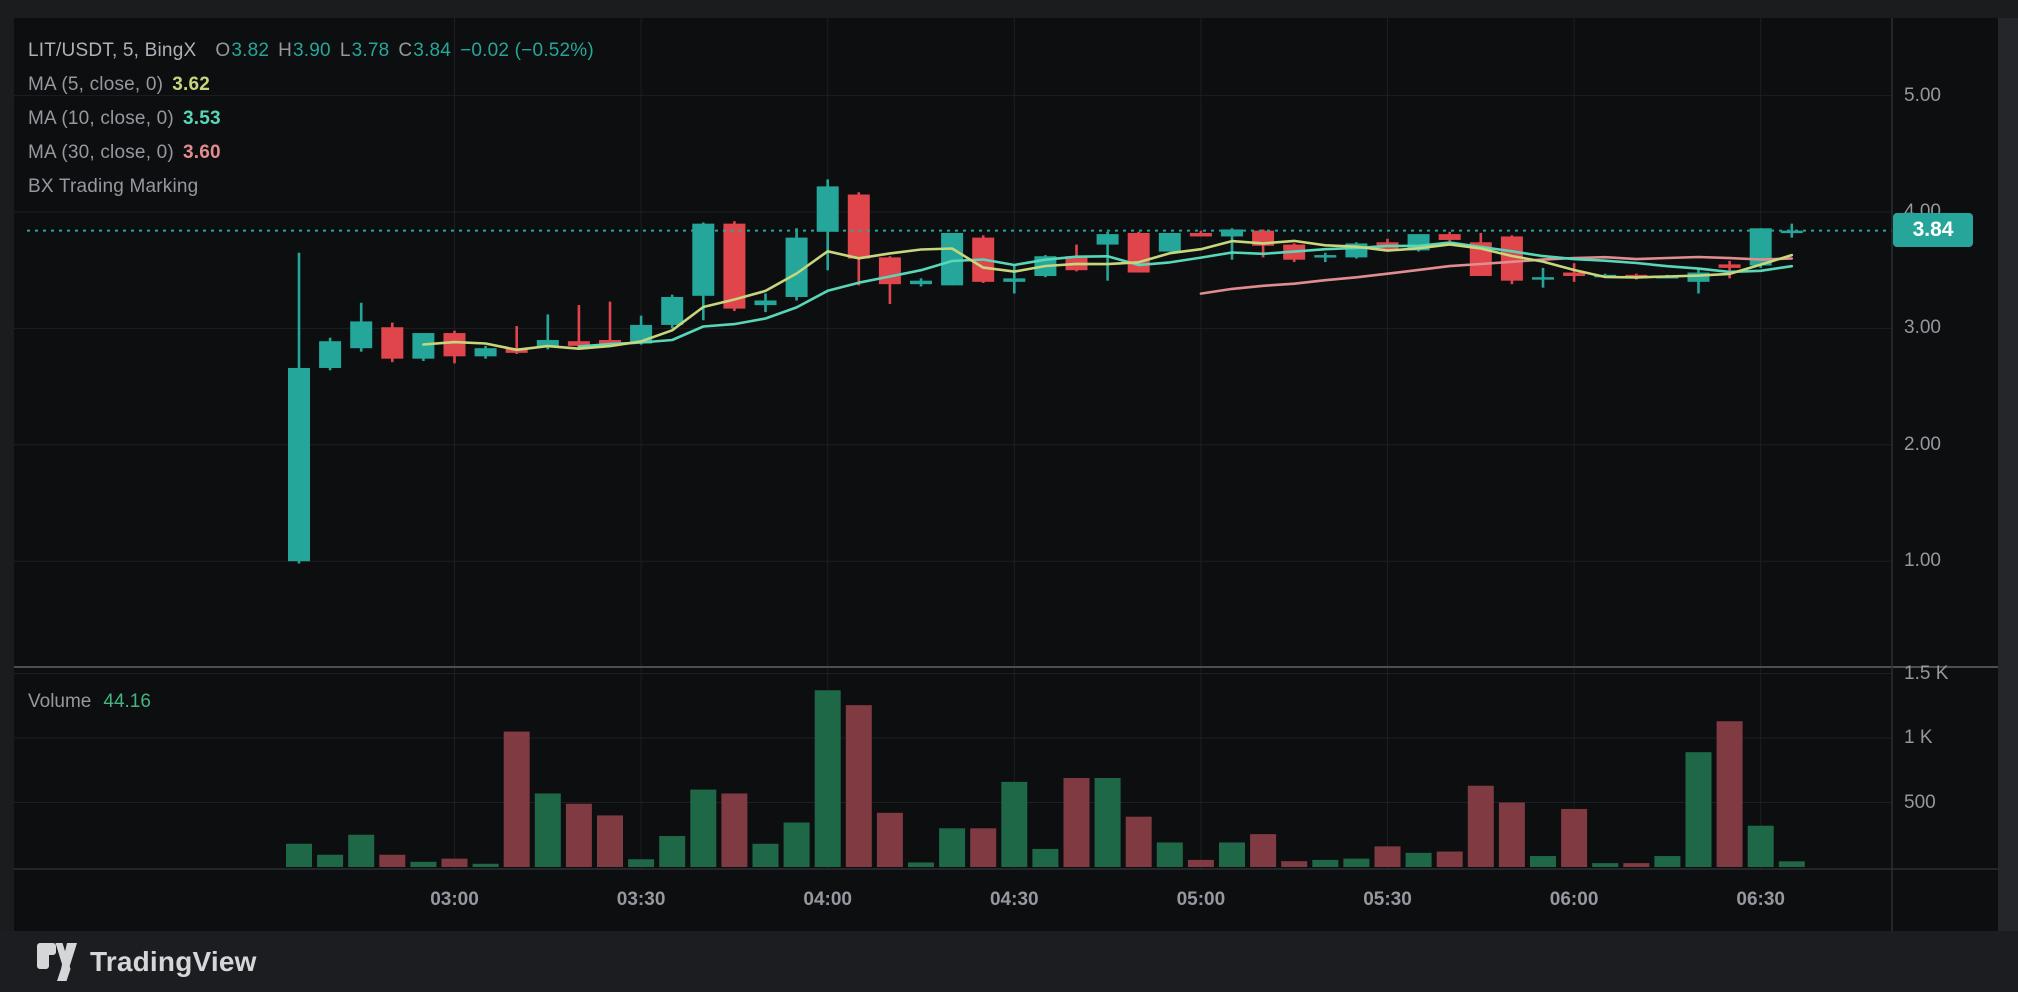  What do you see at coordinates (527, 50) in the screenshot?
I see `change-value: −0.02 (−0.52%)` at bounding box center [527, 50].